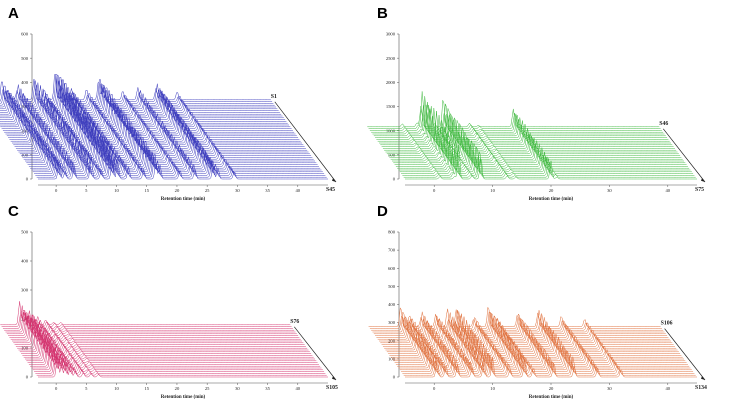 The width and height of the screenshot is (750, 403). Describe the element at coordinates (183, 199) in the screenshot. I see `x-axis-title: Retention time (min)` at that location.